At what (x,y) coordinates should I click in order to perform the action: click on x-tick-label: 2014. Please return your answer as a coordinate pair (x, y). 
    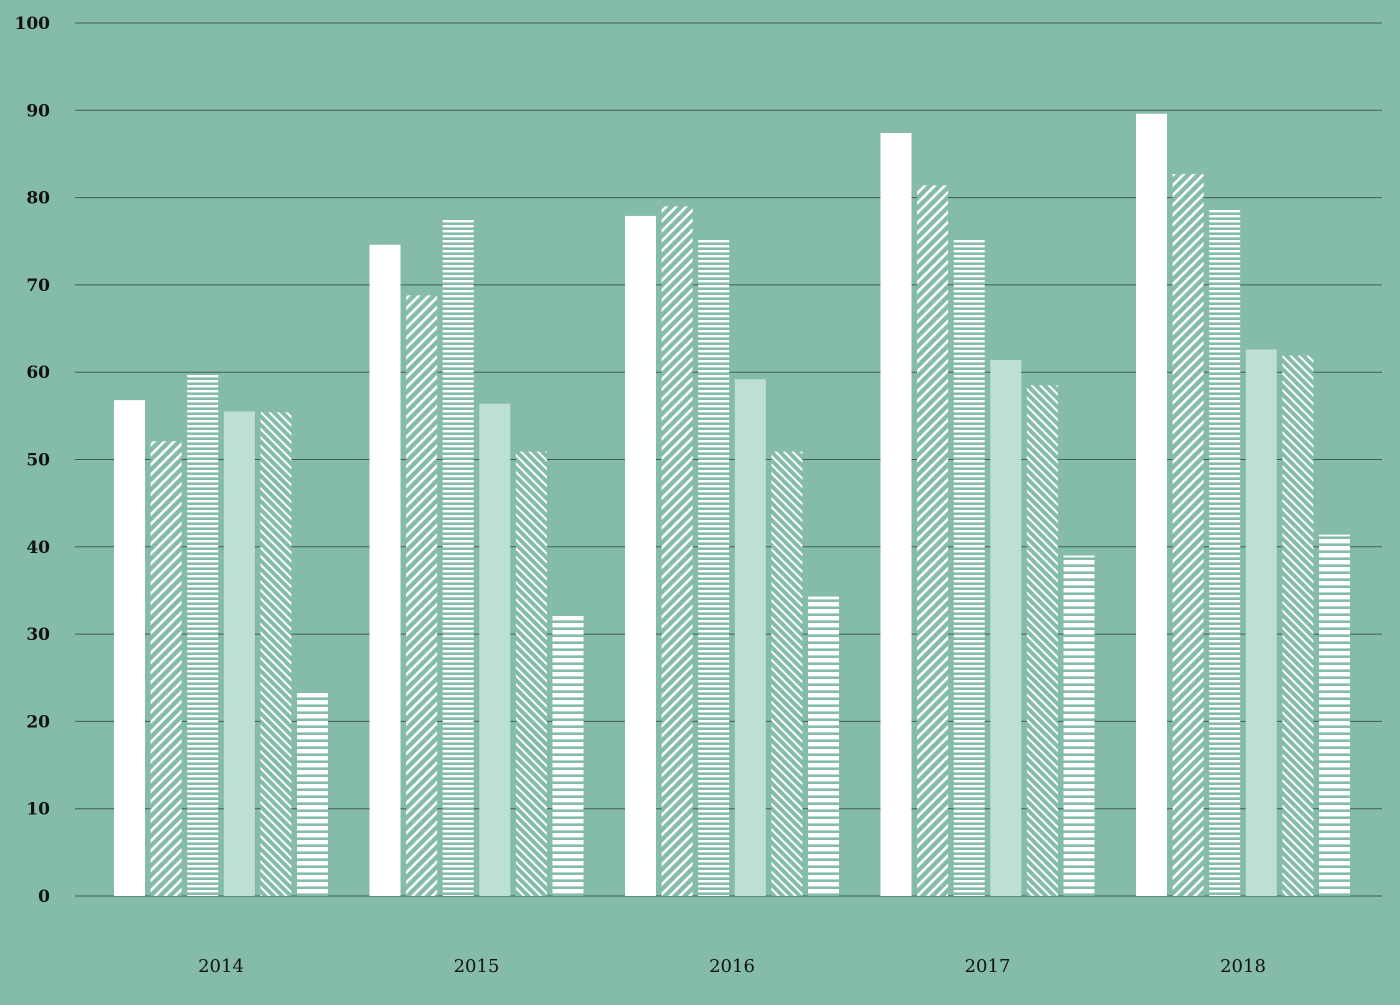
    Looking at the image, I should click on (221, 966).